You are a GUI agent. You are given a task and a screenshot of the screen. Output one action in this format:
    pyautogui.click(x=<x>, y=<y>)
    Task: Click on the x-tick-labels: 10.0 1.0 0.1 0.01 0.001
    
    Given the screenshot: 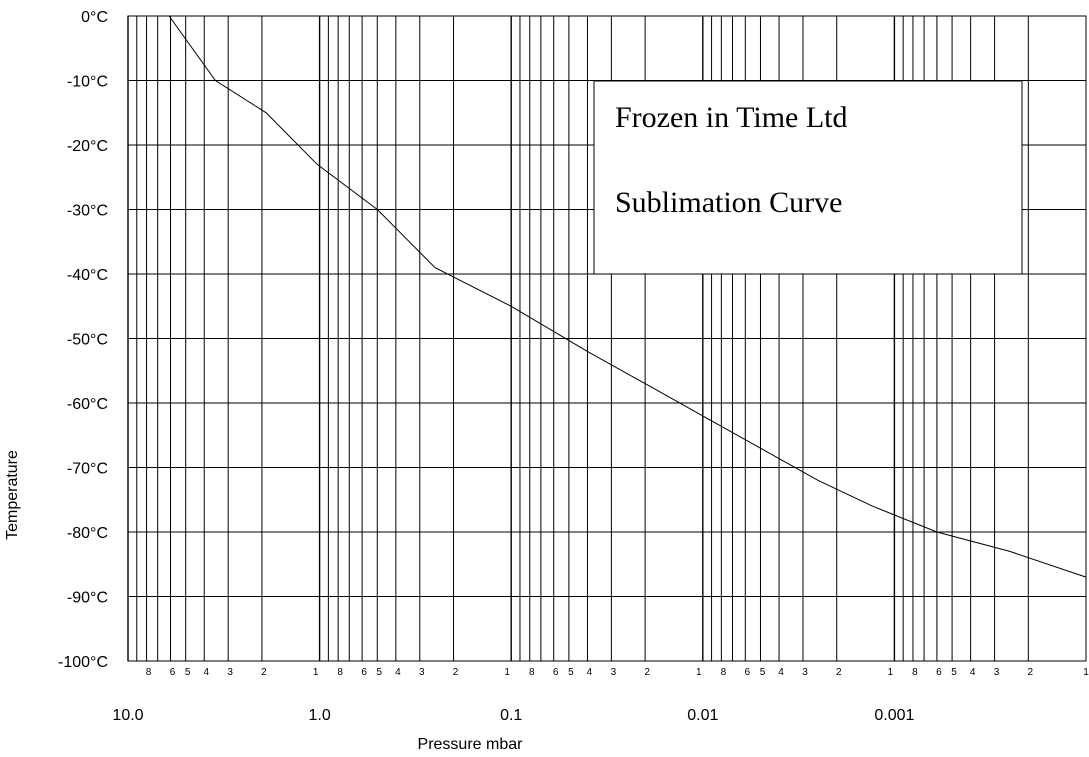 What is the action you would take?
    pyautogui.click(x=513, y=715)
    